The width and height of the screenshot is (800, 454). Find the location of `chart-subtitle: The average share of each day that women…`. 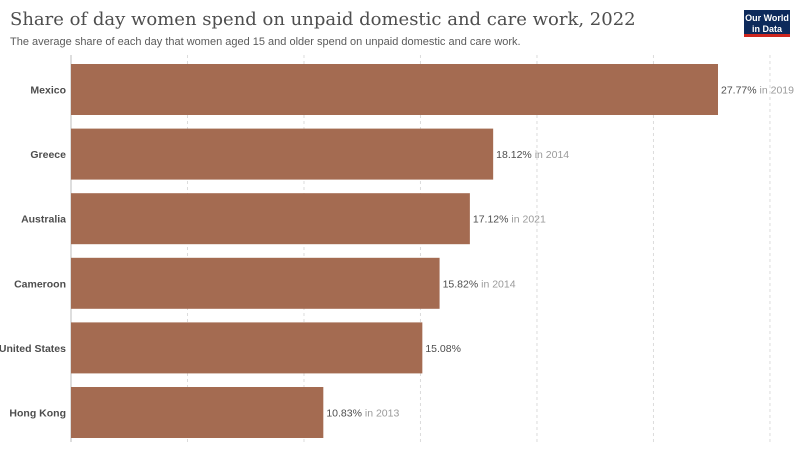

chart-subtitle: The average share of each day that women… is located at coordinates (265, 42).